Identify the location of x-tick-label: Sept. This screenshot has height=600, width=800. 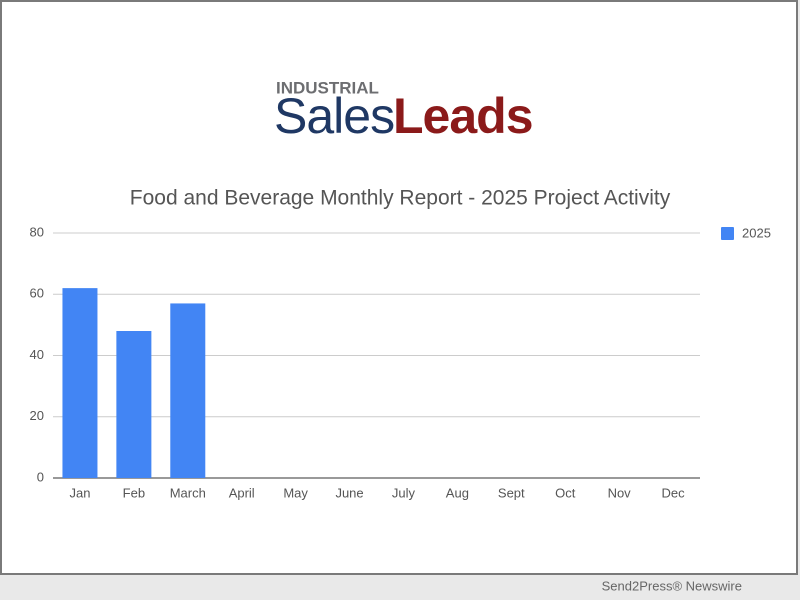
(511, 492).